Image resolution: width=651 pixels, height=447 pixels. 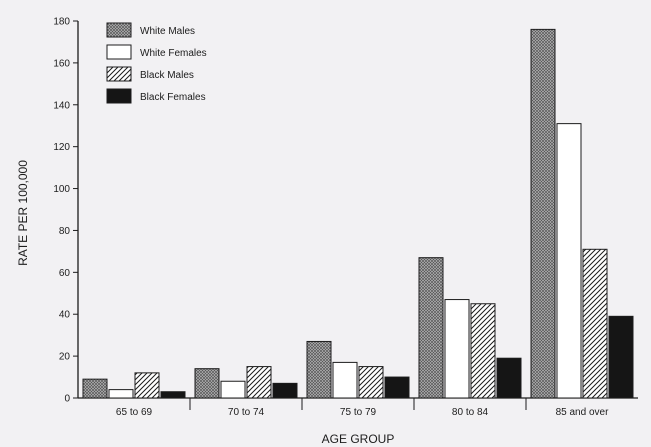 What do you see at coordinates (65, 315) in the screenshot?
I see `y-tick-label: 40` at bounding box center [65, 315].